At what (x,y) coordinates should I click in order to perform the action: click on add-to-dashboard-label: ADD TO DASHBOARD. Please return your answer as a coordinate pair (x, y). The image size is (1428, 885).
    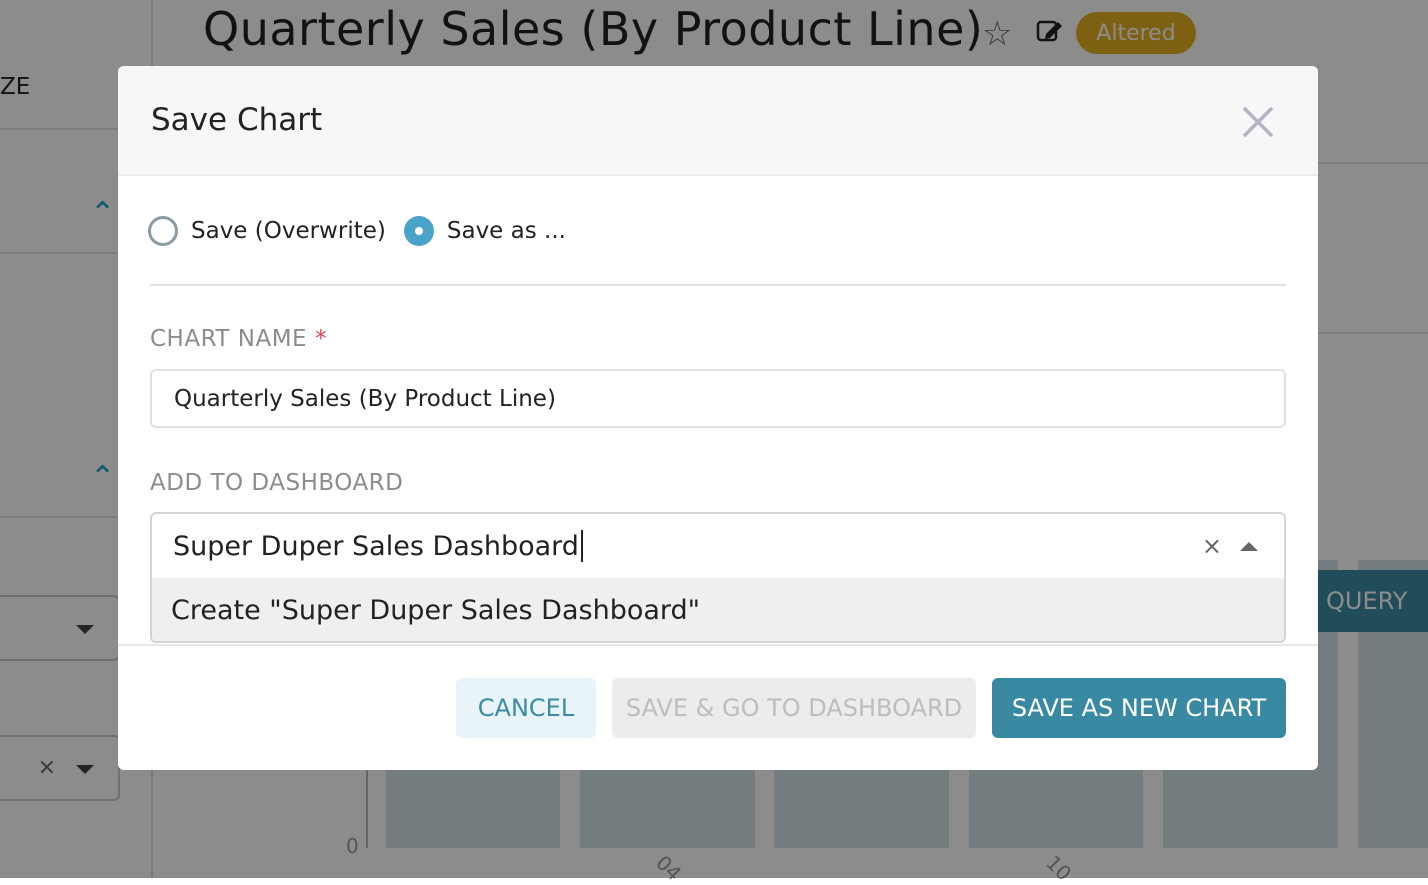
    Looking at the image, I should click on (277, 483).